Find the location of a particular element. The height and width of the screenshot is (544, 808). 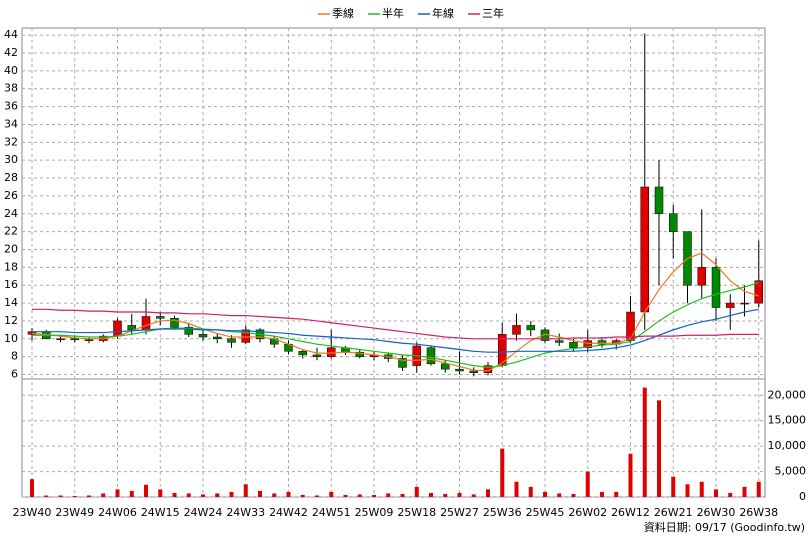

y-tick-label: 22 is located at coordinates (11, 231).